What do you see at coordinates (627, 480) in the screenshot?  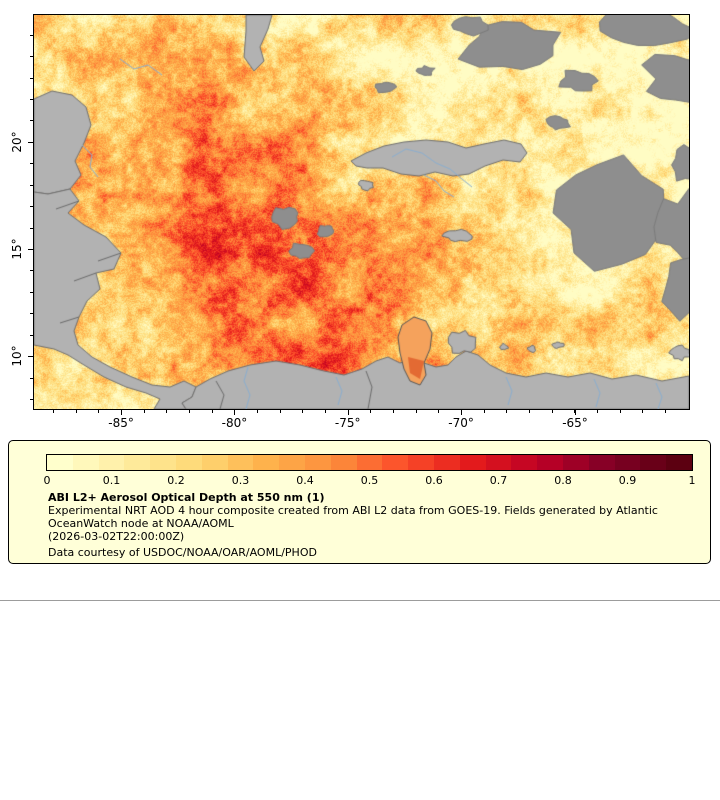 I see `colorbar-tick-label: 0.9` at bounding box center [627, 480].